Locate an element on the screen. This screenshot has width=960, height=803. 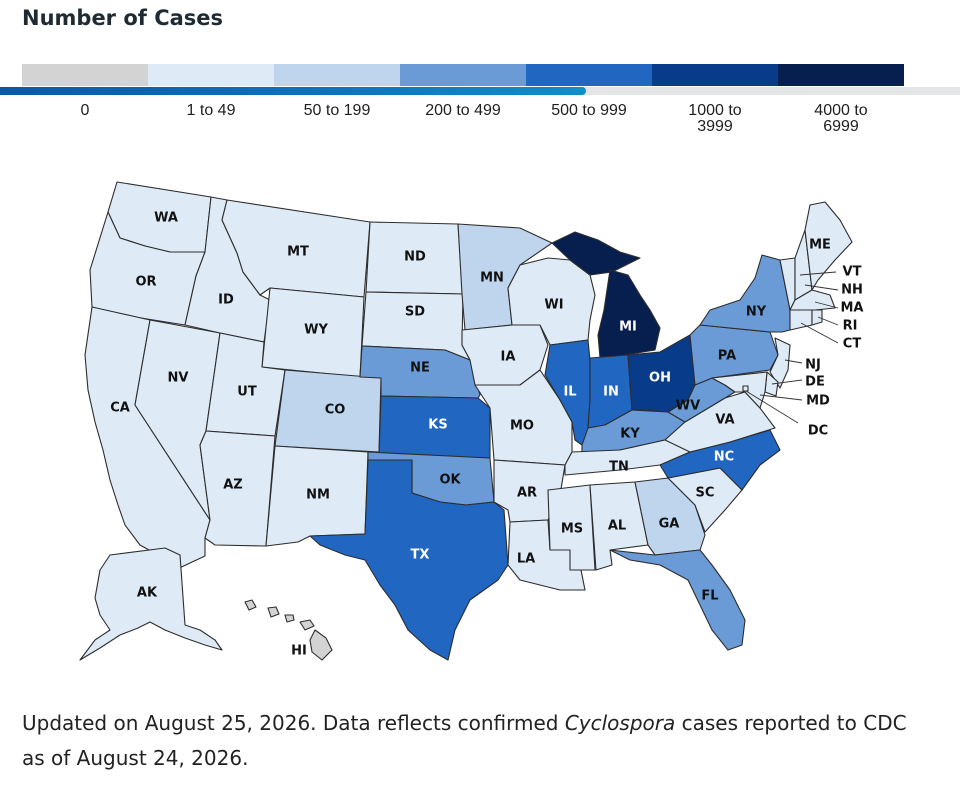
state-label-MD: MD is located at coordinates (818, 401).